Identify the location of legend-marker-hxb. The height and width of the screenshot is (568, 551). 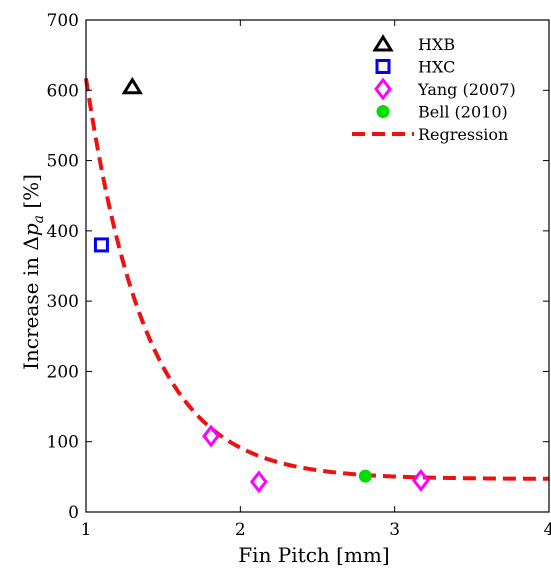
(383, 43).